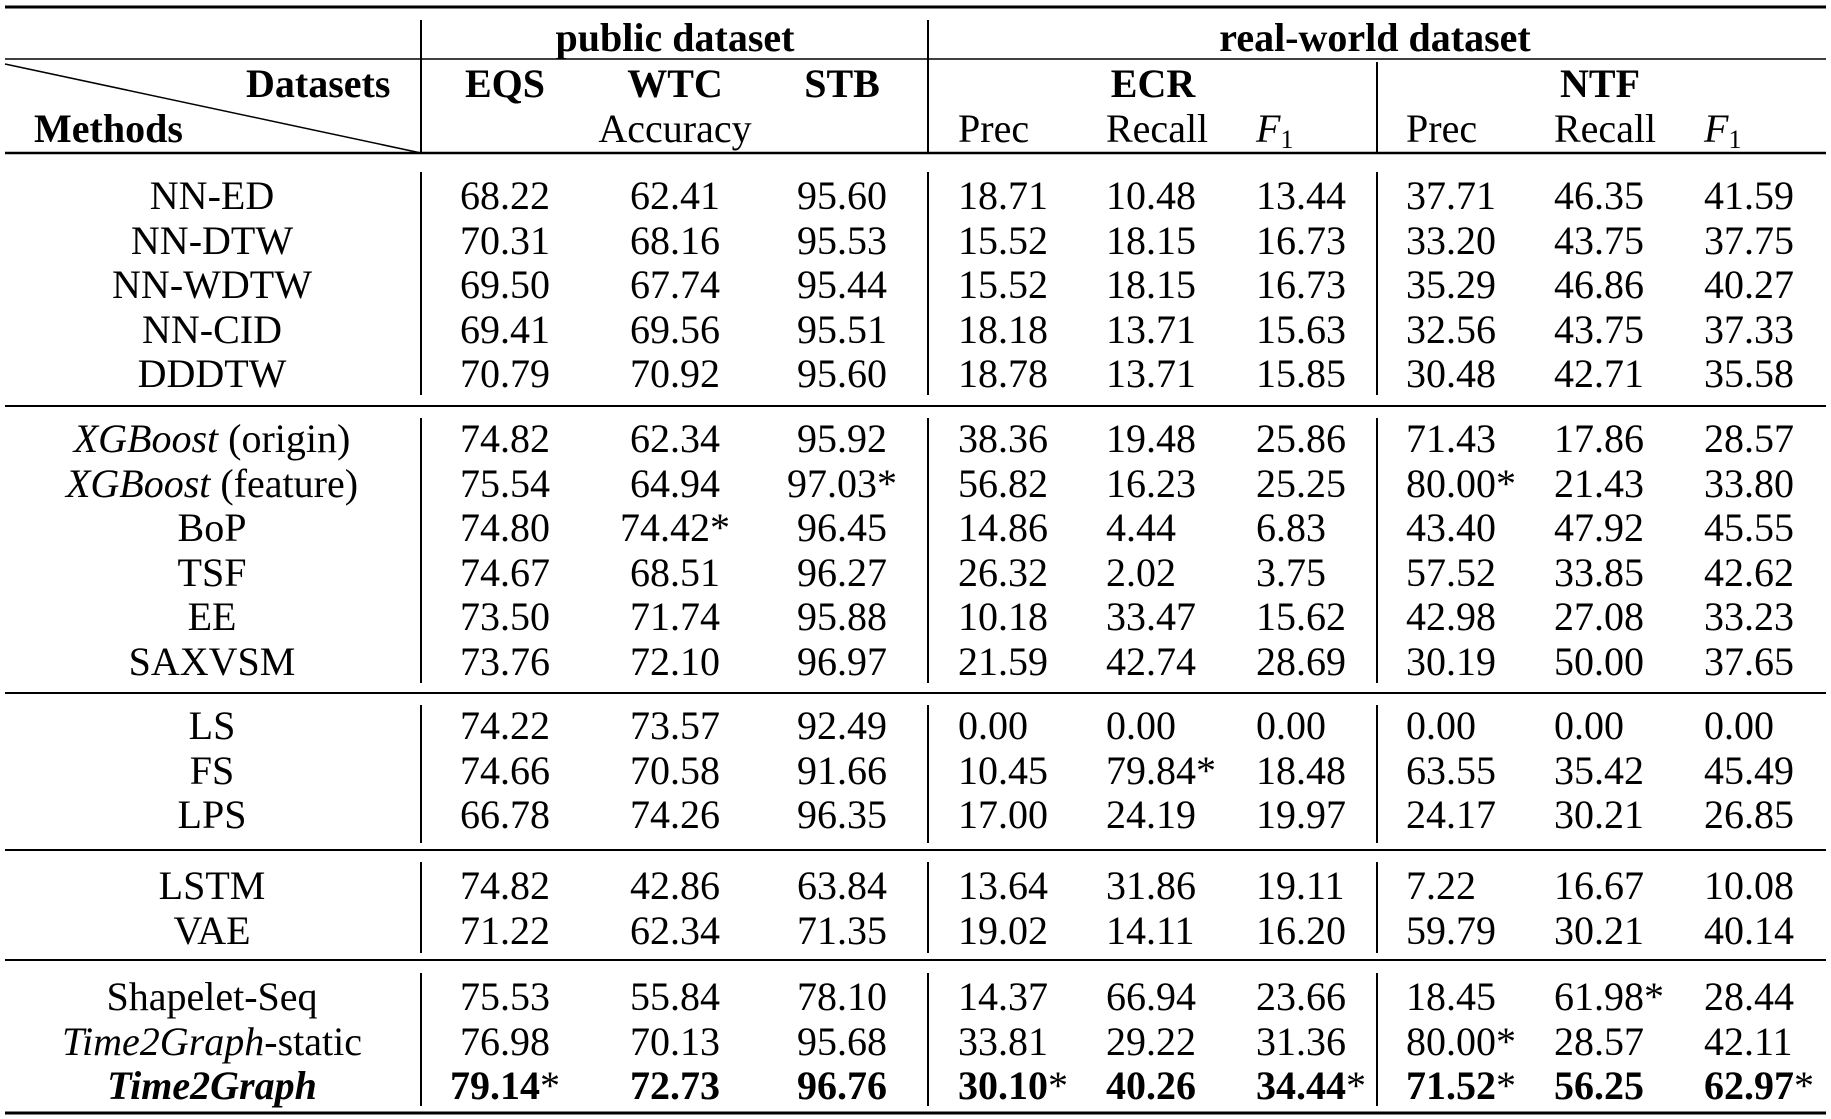 The image size is (1831, 1119). Describe the element at coordinates (1151, 438) in the screenshot. I see `value-cell: 19.48` at that location.